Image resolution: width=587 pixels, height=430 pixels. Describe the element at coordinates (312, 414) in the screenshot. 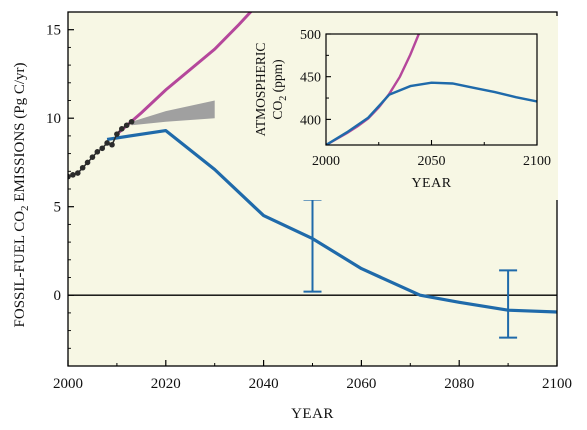

I see `x-axis-label: YEAR` at that location.